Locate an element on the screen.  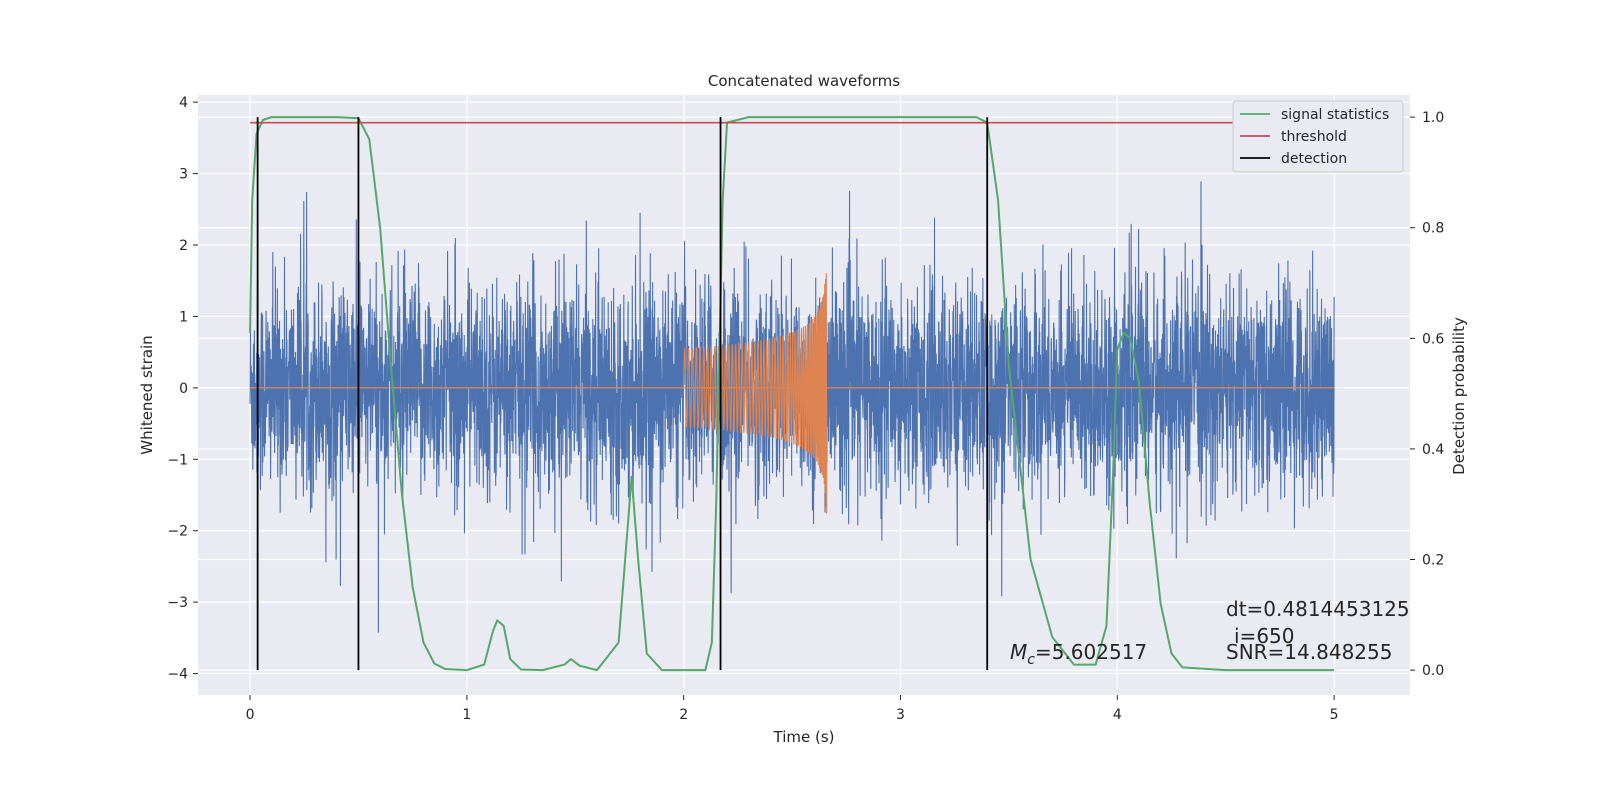
y-axis-label-right: Detection probability is located at coordinates (1459, 396).